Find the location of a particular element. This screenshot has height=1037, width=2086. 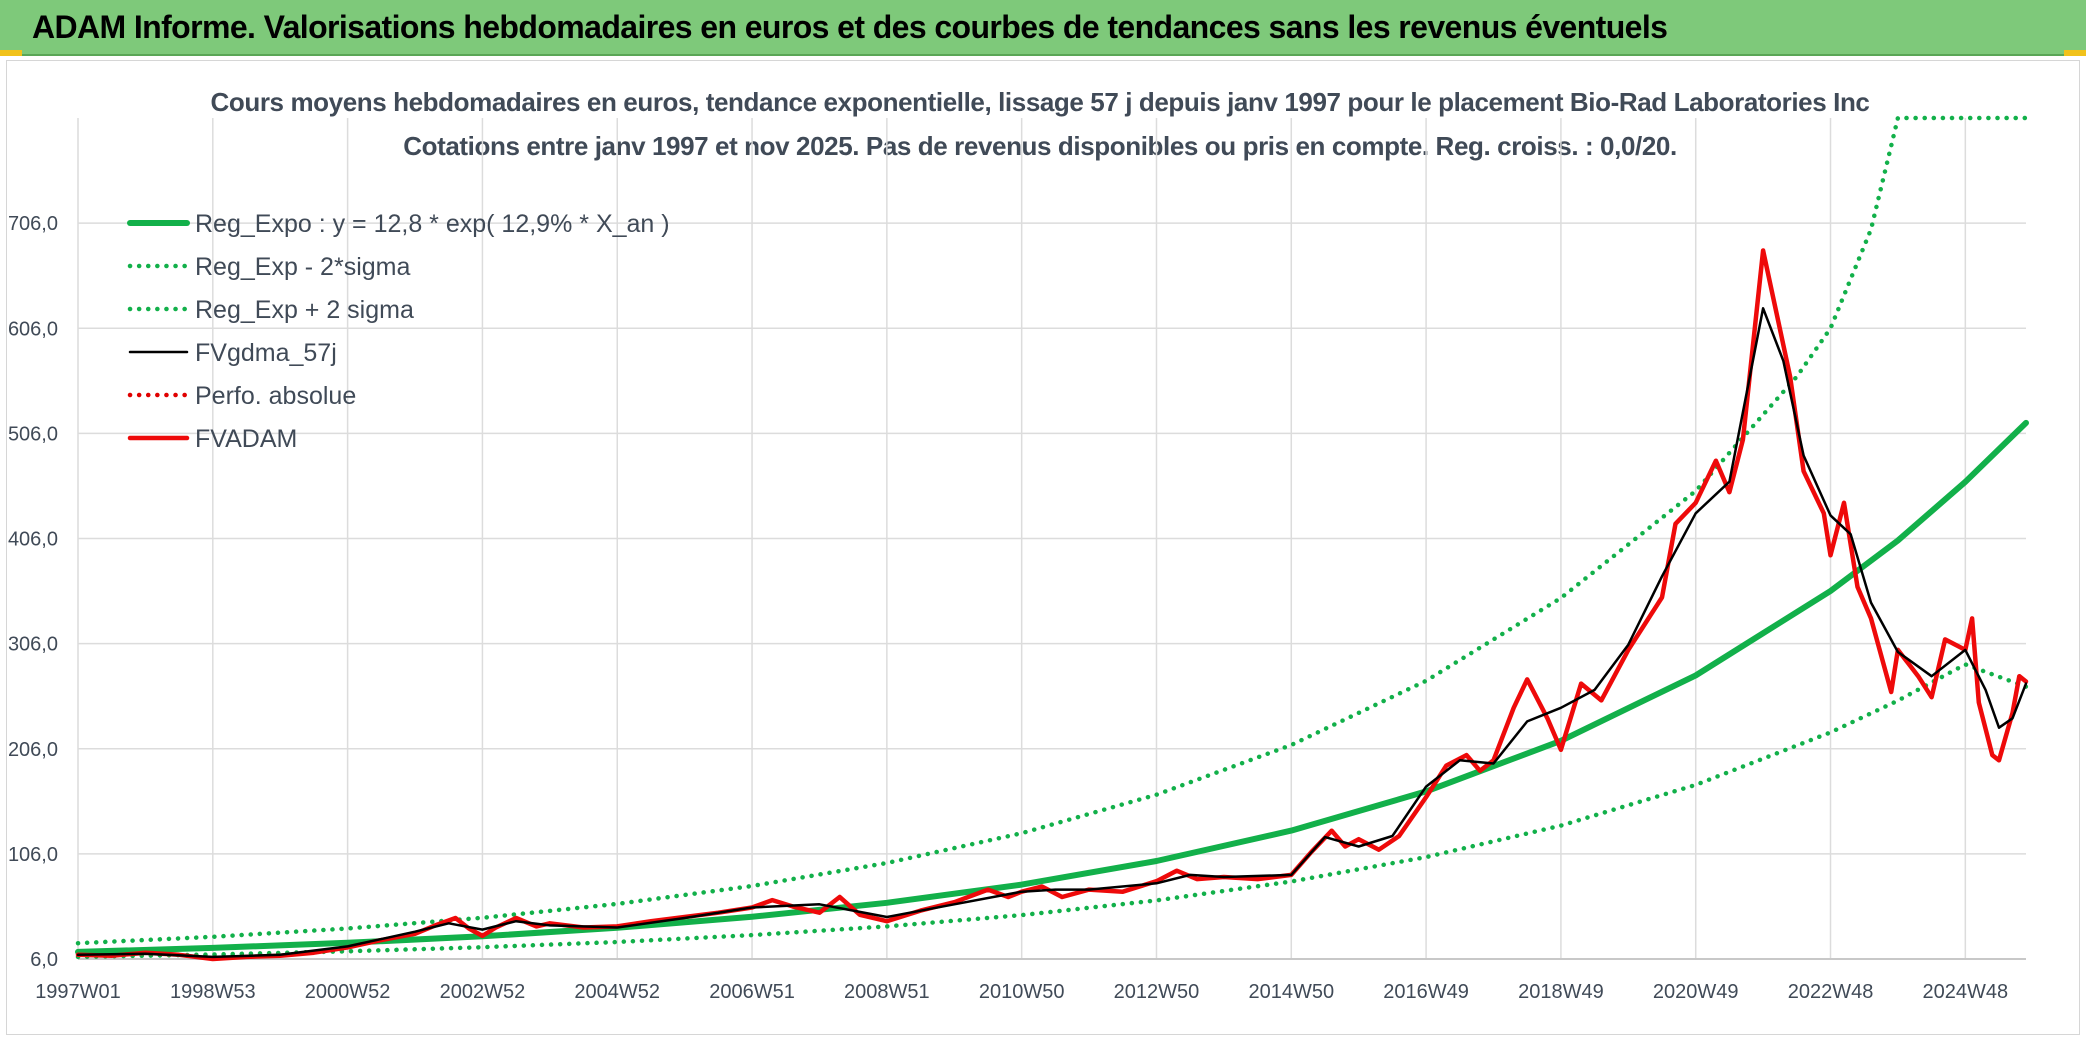

x-tick-label: 2008W51 is located at coordinates (887, 992).